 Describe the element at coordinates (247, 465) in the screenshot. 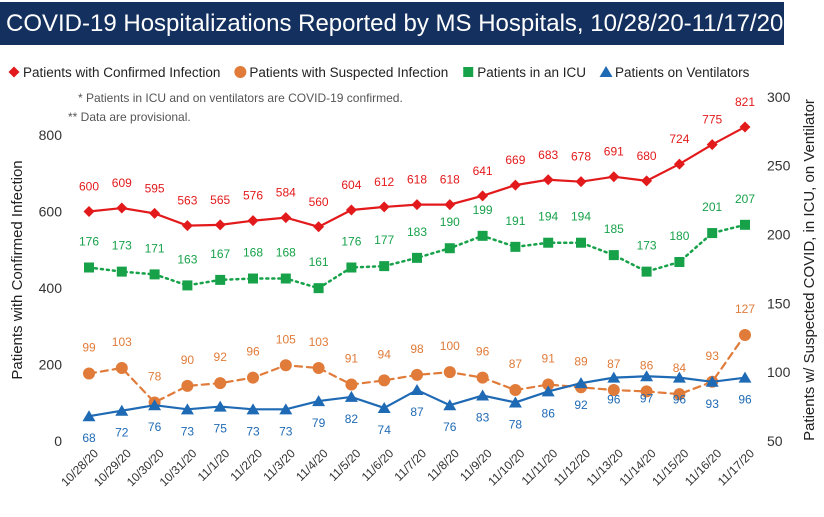

I see `x-tick-label: 11/2/20` at that location.